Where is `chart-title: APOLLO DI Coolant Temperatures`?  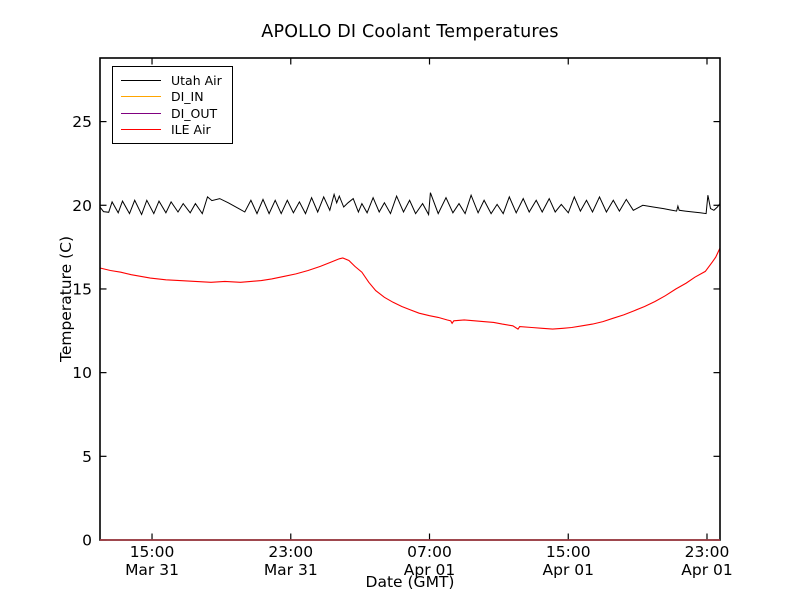 chart-title: APOLLO DI Coolant Temperatures is located at coordinates (410, 32).